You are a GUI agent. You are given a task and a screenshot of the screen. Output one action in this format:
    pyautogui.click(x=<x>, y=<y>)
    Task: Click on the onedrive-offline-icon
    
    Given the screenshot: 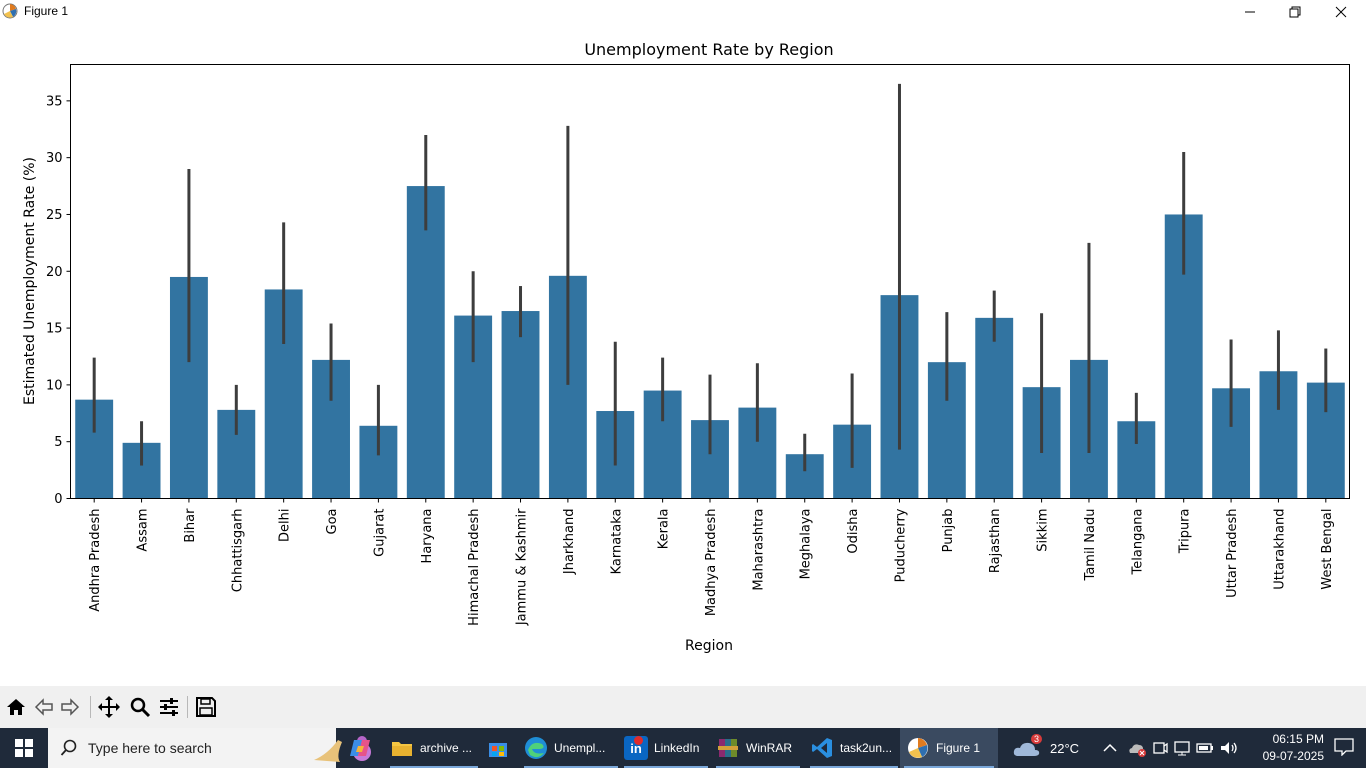 What is the action you would take?
    pyautogui.click(x=1137, y=748)
    